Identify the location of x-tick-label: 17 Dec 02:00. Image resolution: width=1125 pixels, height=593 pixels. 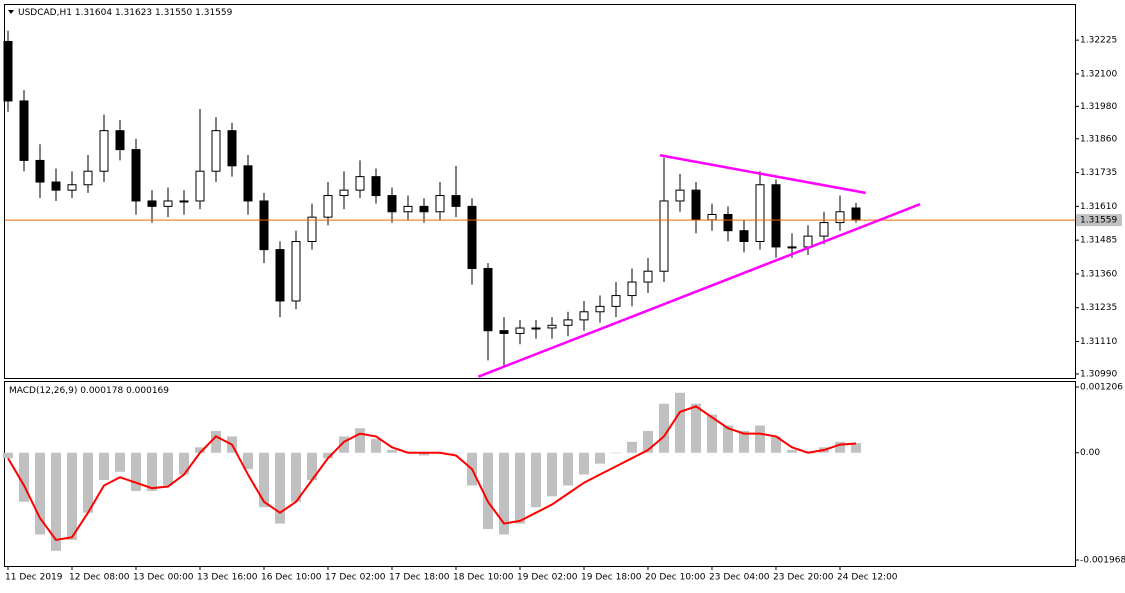
(355, 578).